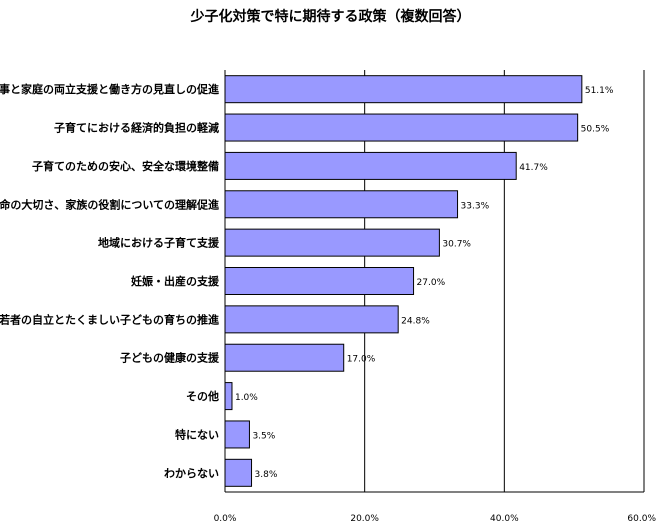  I want to click on category-label: 地域における子育て支援, so click(159, 243).